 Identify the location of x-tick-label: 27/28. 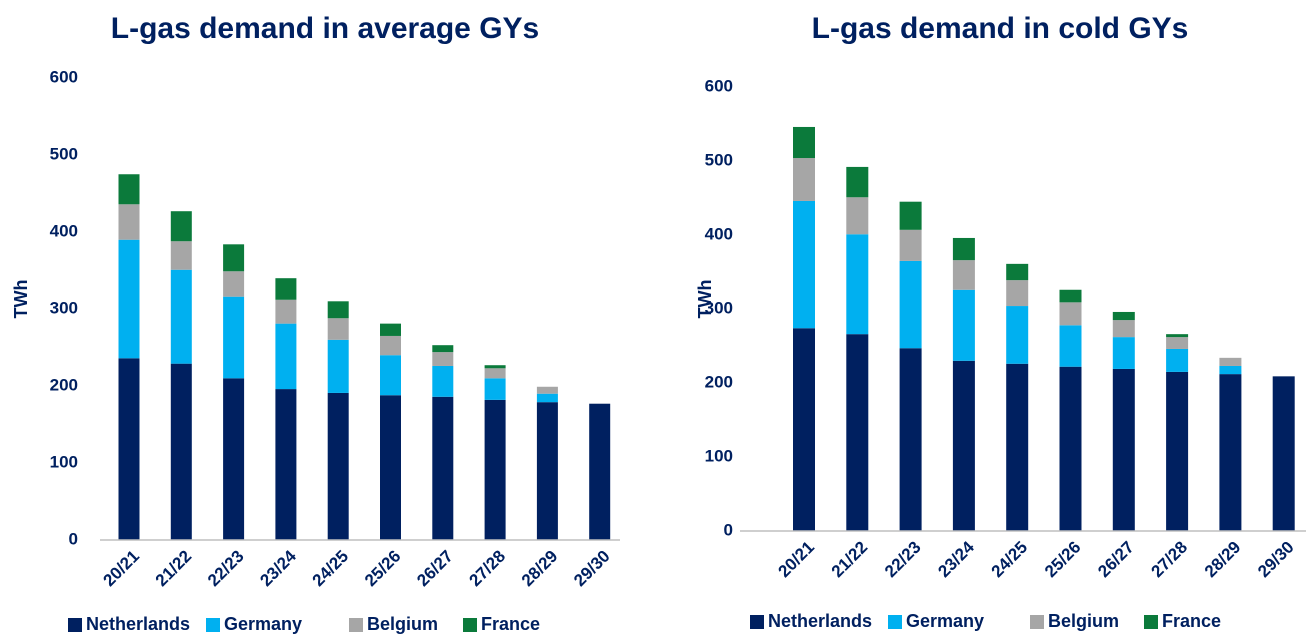
(1170, 560).